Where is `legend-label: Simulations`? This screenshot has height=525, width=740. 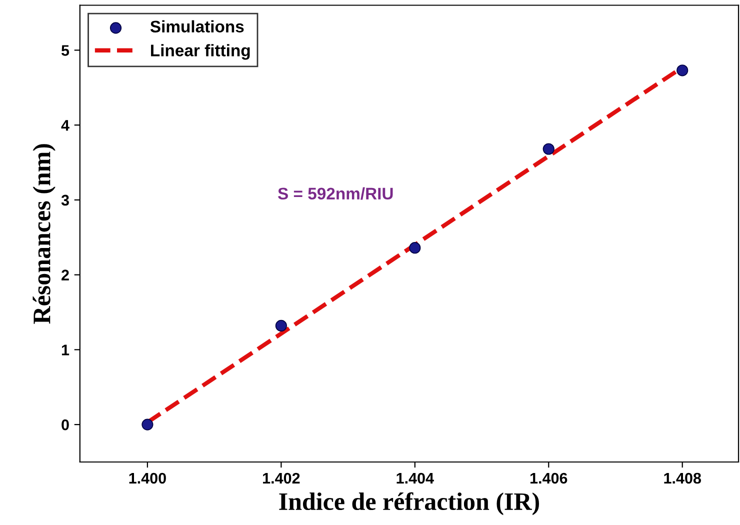
legend-label: Simulations is located at coordinates (197, 26).